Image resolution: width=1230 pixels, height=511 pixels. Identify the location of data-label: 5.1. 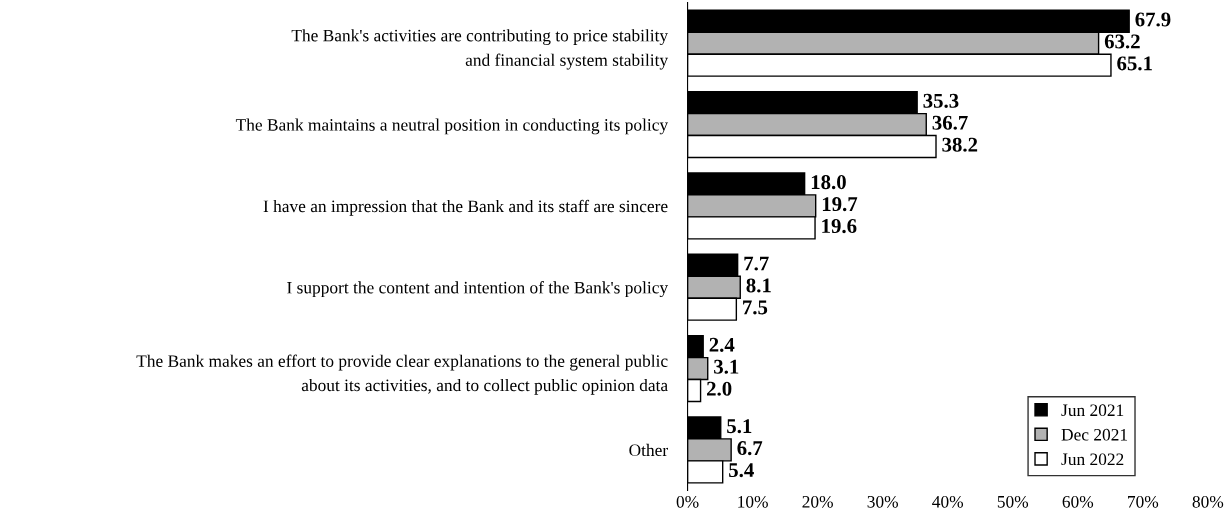
(739, 426).